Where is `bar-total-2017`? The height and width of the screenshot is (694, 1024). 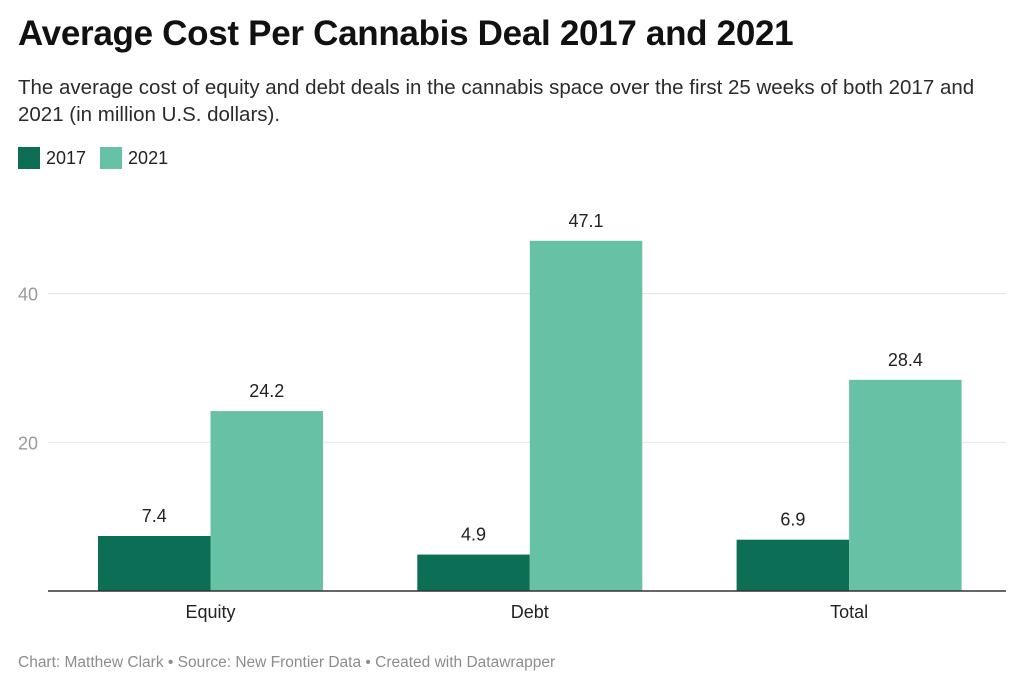 bar-total-2017 is located at coordinates (793, 565).